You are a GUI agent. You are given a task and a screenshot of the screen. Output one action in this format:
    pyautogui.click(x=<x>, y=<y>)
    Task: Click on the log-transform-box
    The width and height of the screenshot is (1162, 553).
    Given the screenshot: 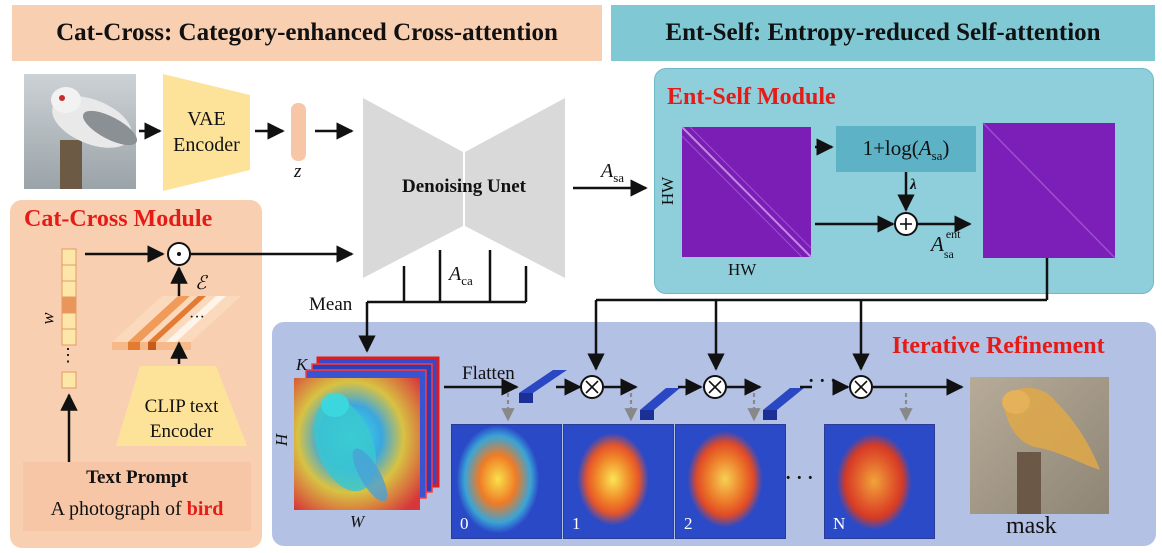 What is the action you would take?
    pyautogui.click(x=906, y=149)
    